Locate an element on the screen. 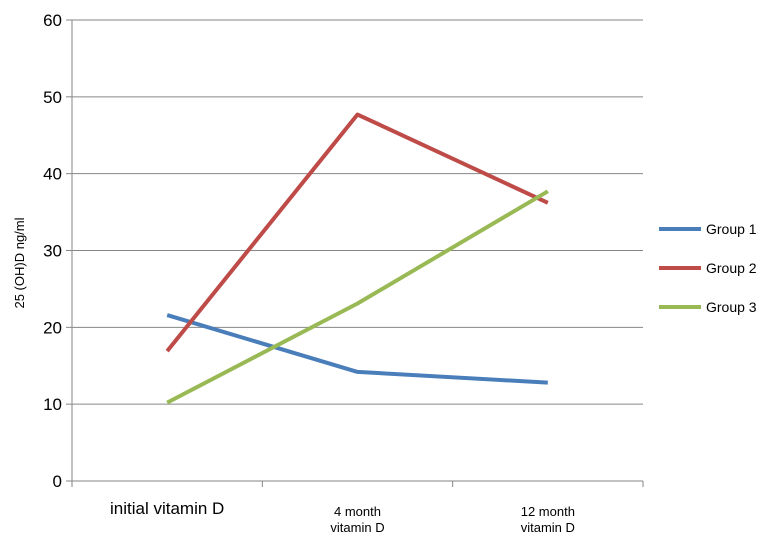 The image size is (771, 537). legend-label-3: Group 3 is located at coordinates (731, 307).